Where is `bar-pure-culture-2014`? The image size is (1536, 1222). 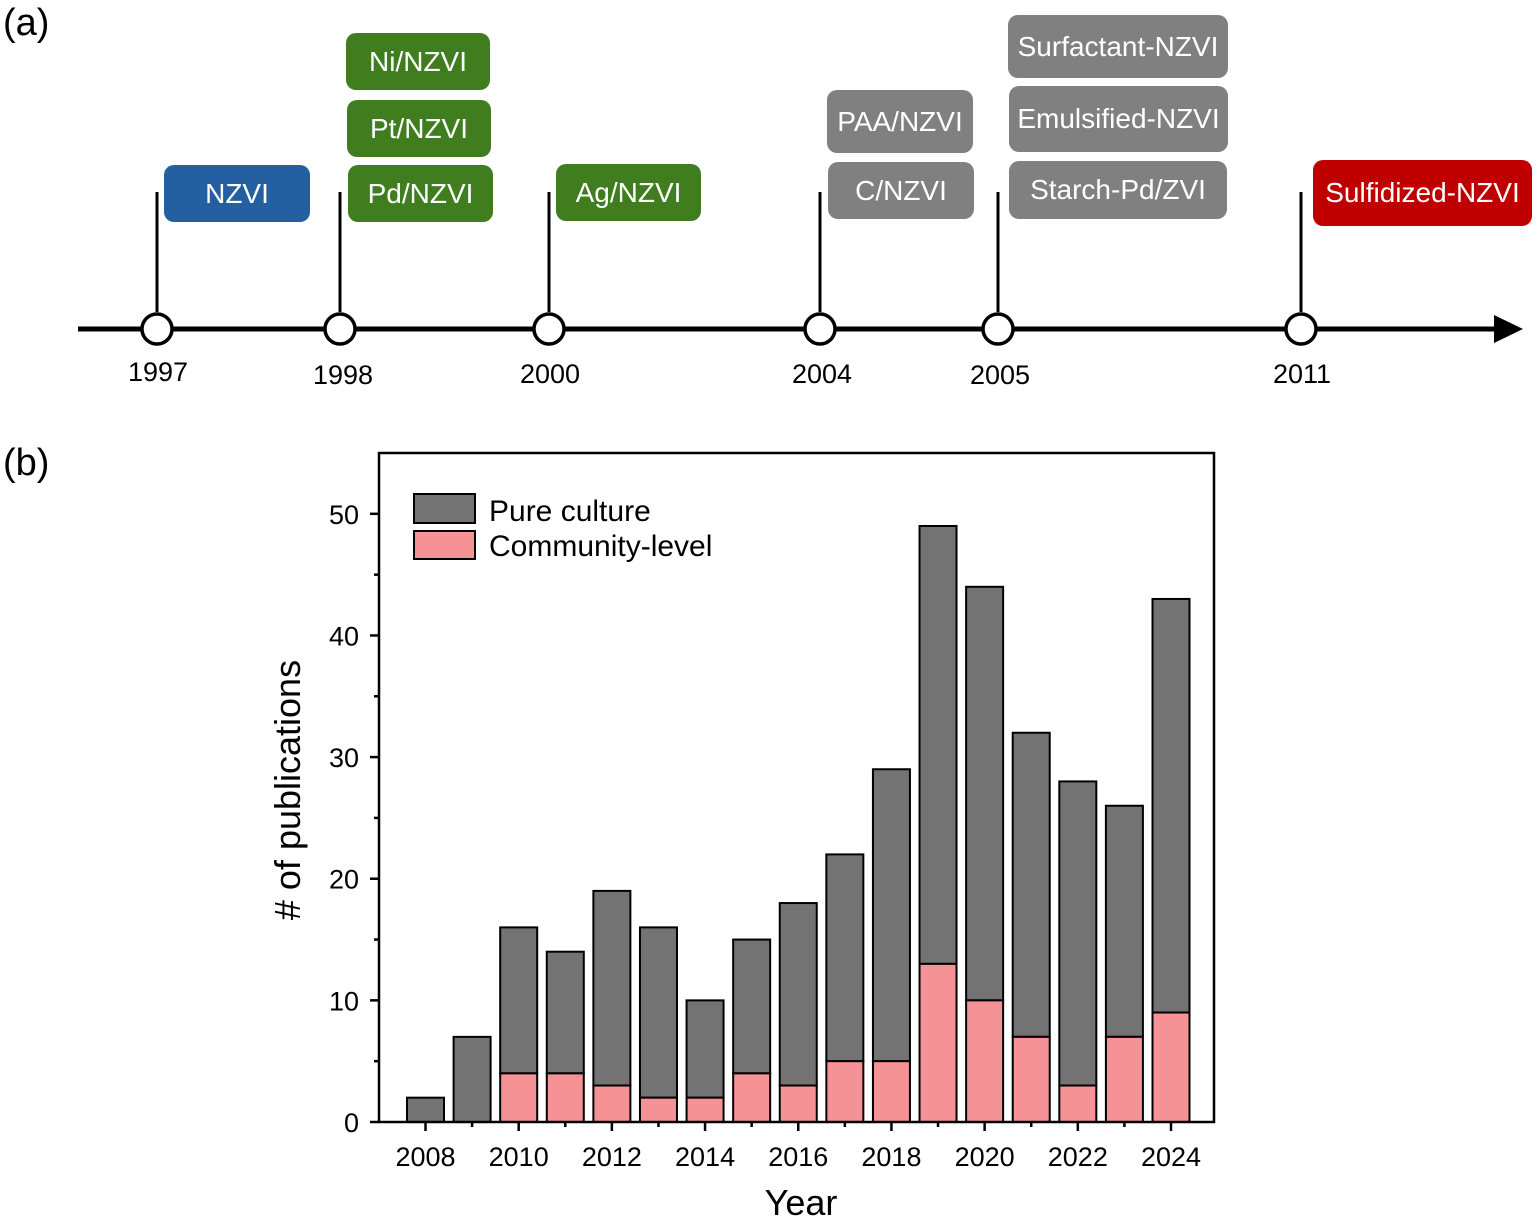 bar-pure-culture-2014 is located at coordinates (705, 1049).